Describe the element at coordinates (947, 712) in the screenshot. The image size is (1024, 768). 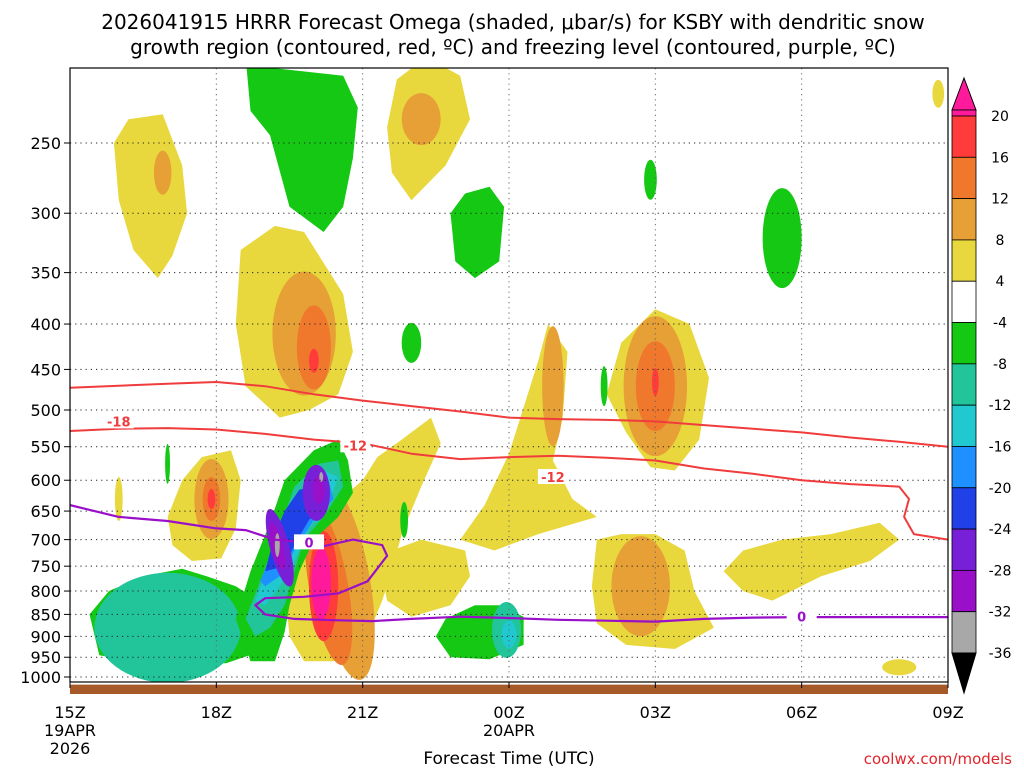
I see `x-tick-label: 09Z` at that location.